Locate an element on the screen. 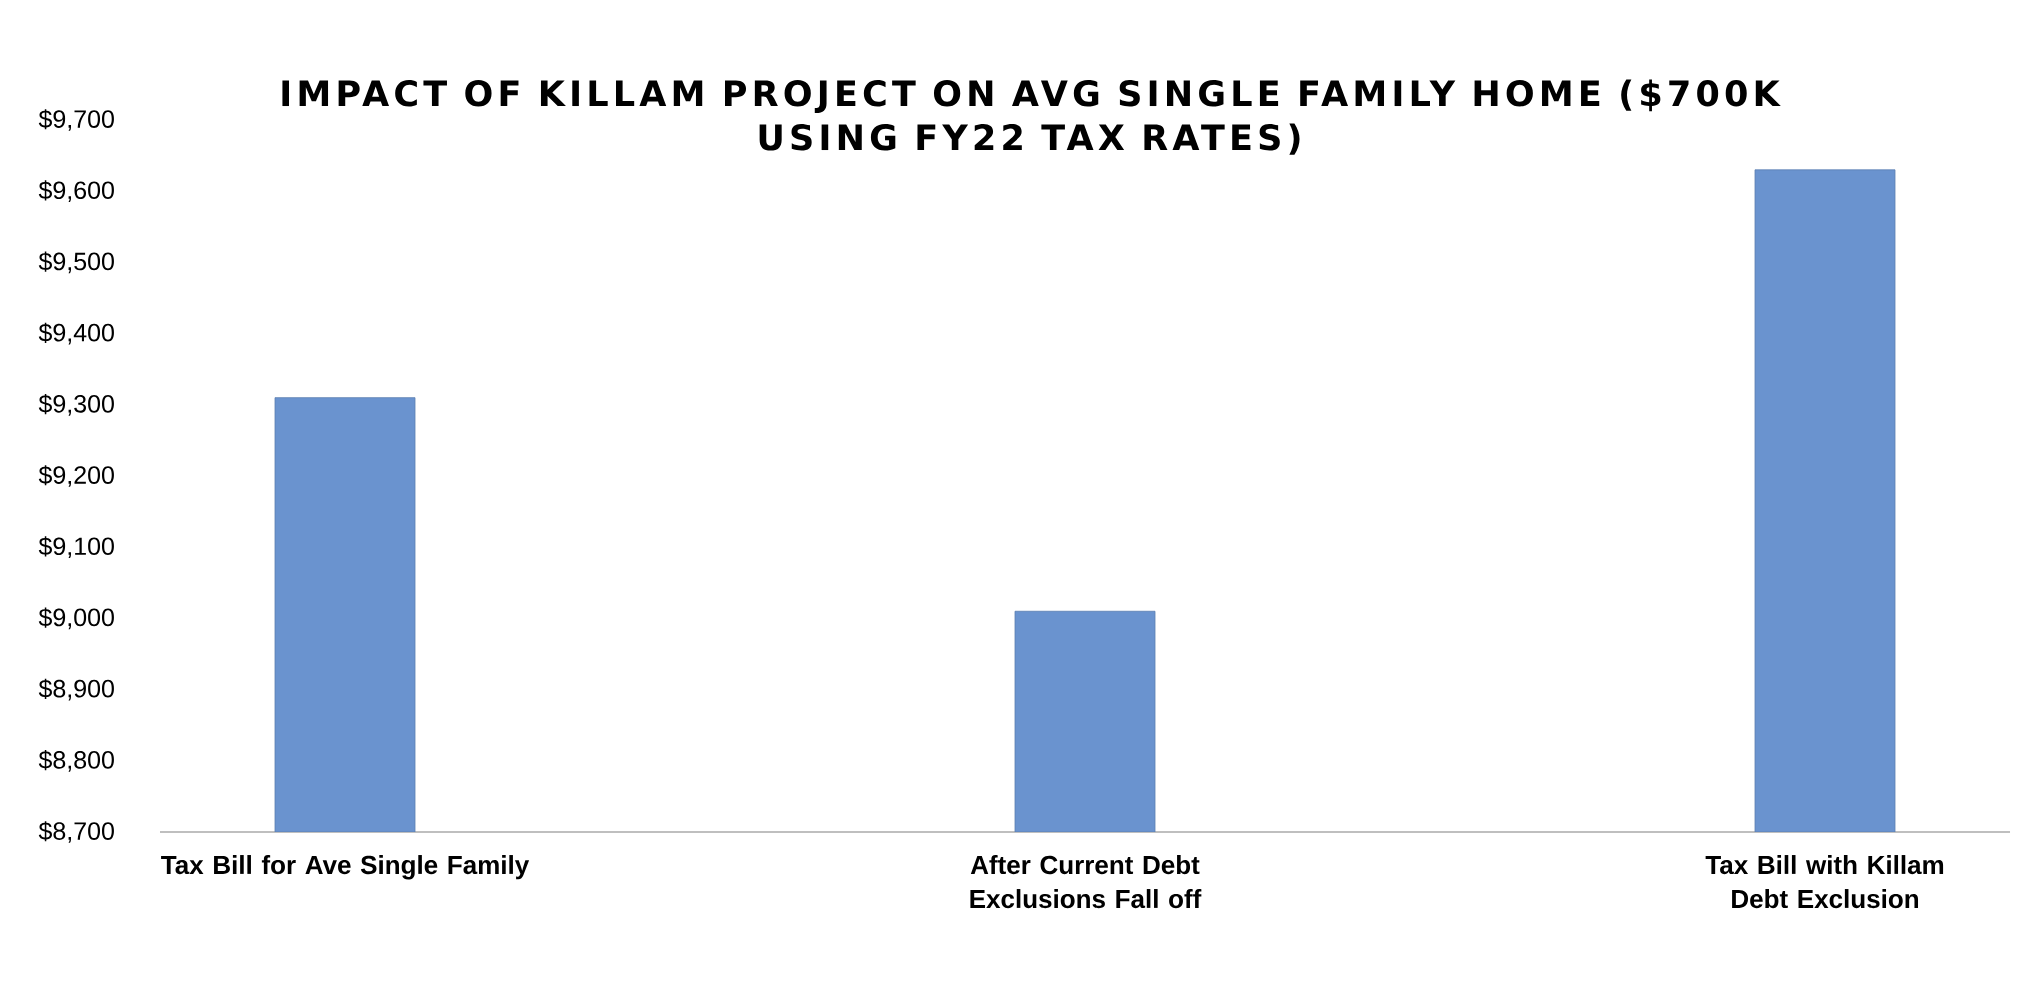  y-tick-label: $8,800 is located at coordinates (76, 760).